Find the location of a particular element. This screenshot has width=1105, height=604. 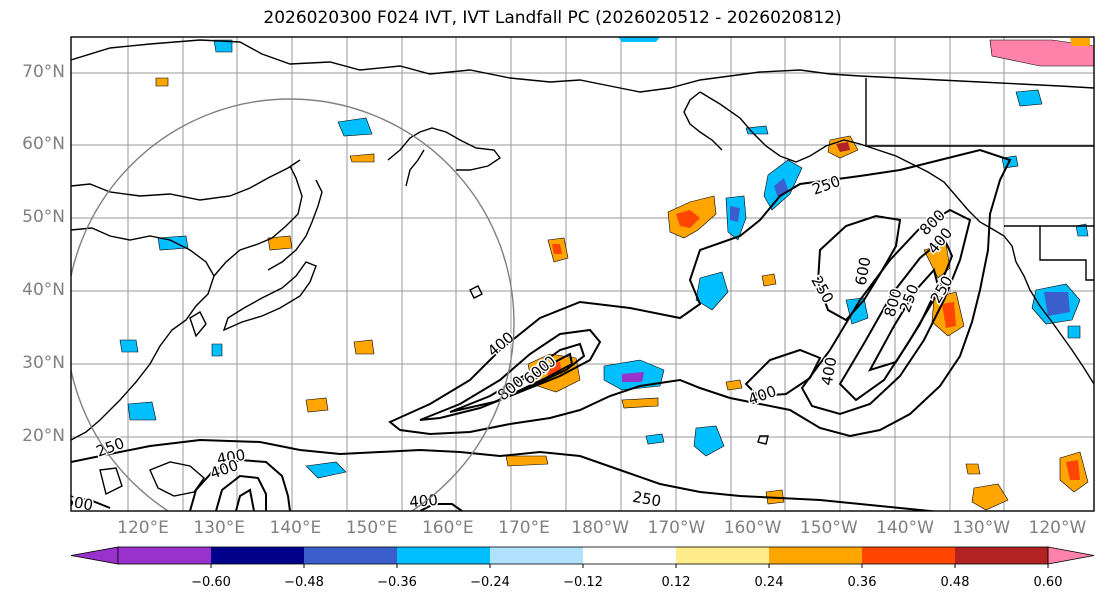

lon-label: 140°W is located at coordinates (905, 528).